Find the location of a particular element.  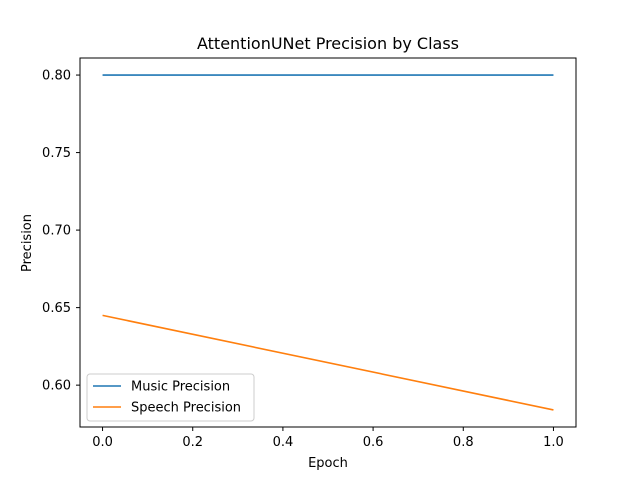

legend-label: Speech Precision is located at coordinates (186, 408).